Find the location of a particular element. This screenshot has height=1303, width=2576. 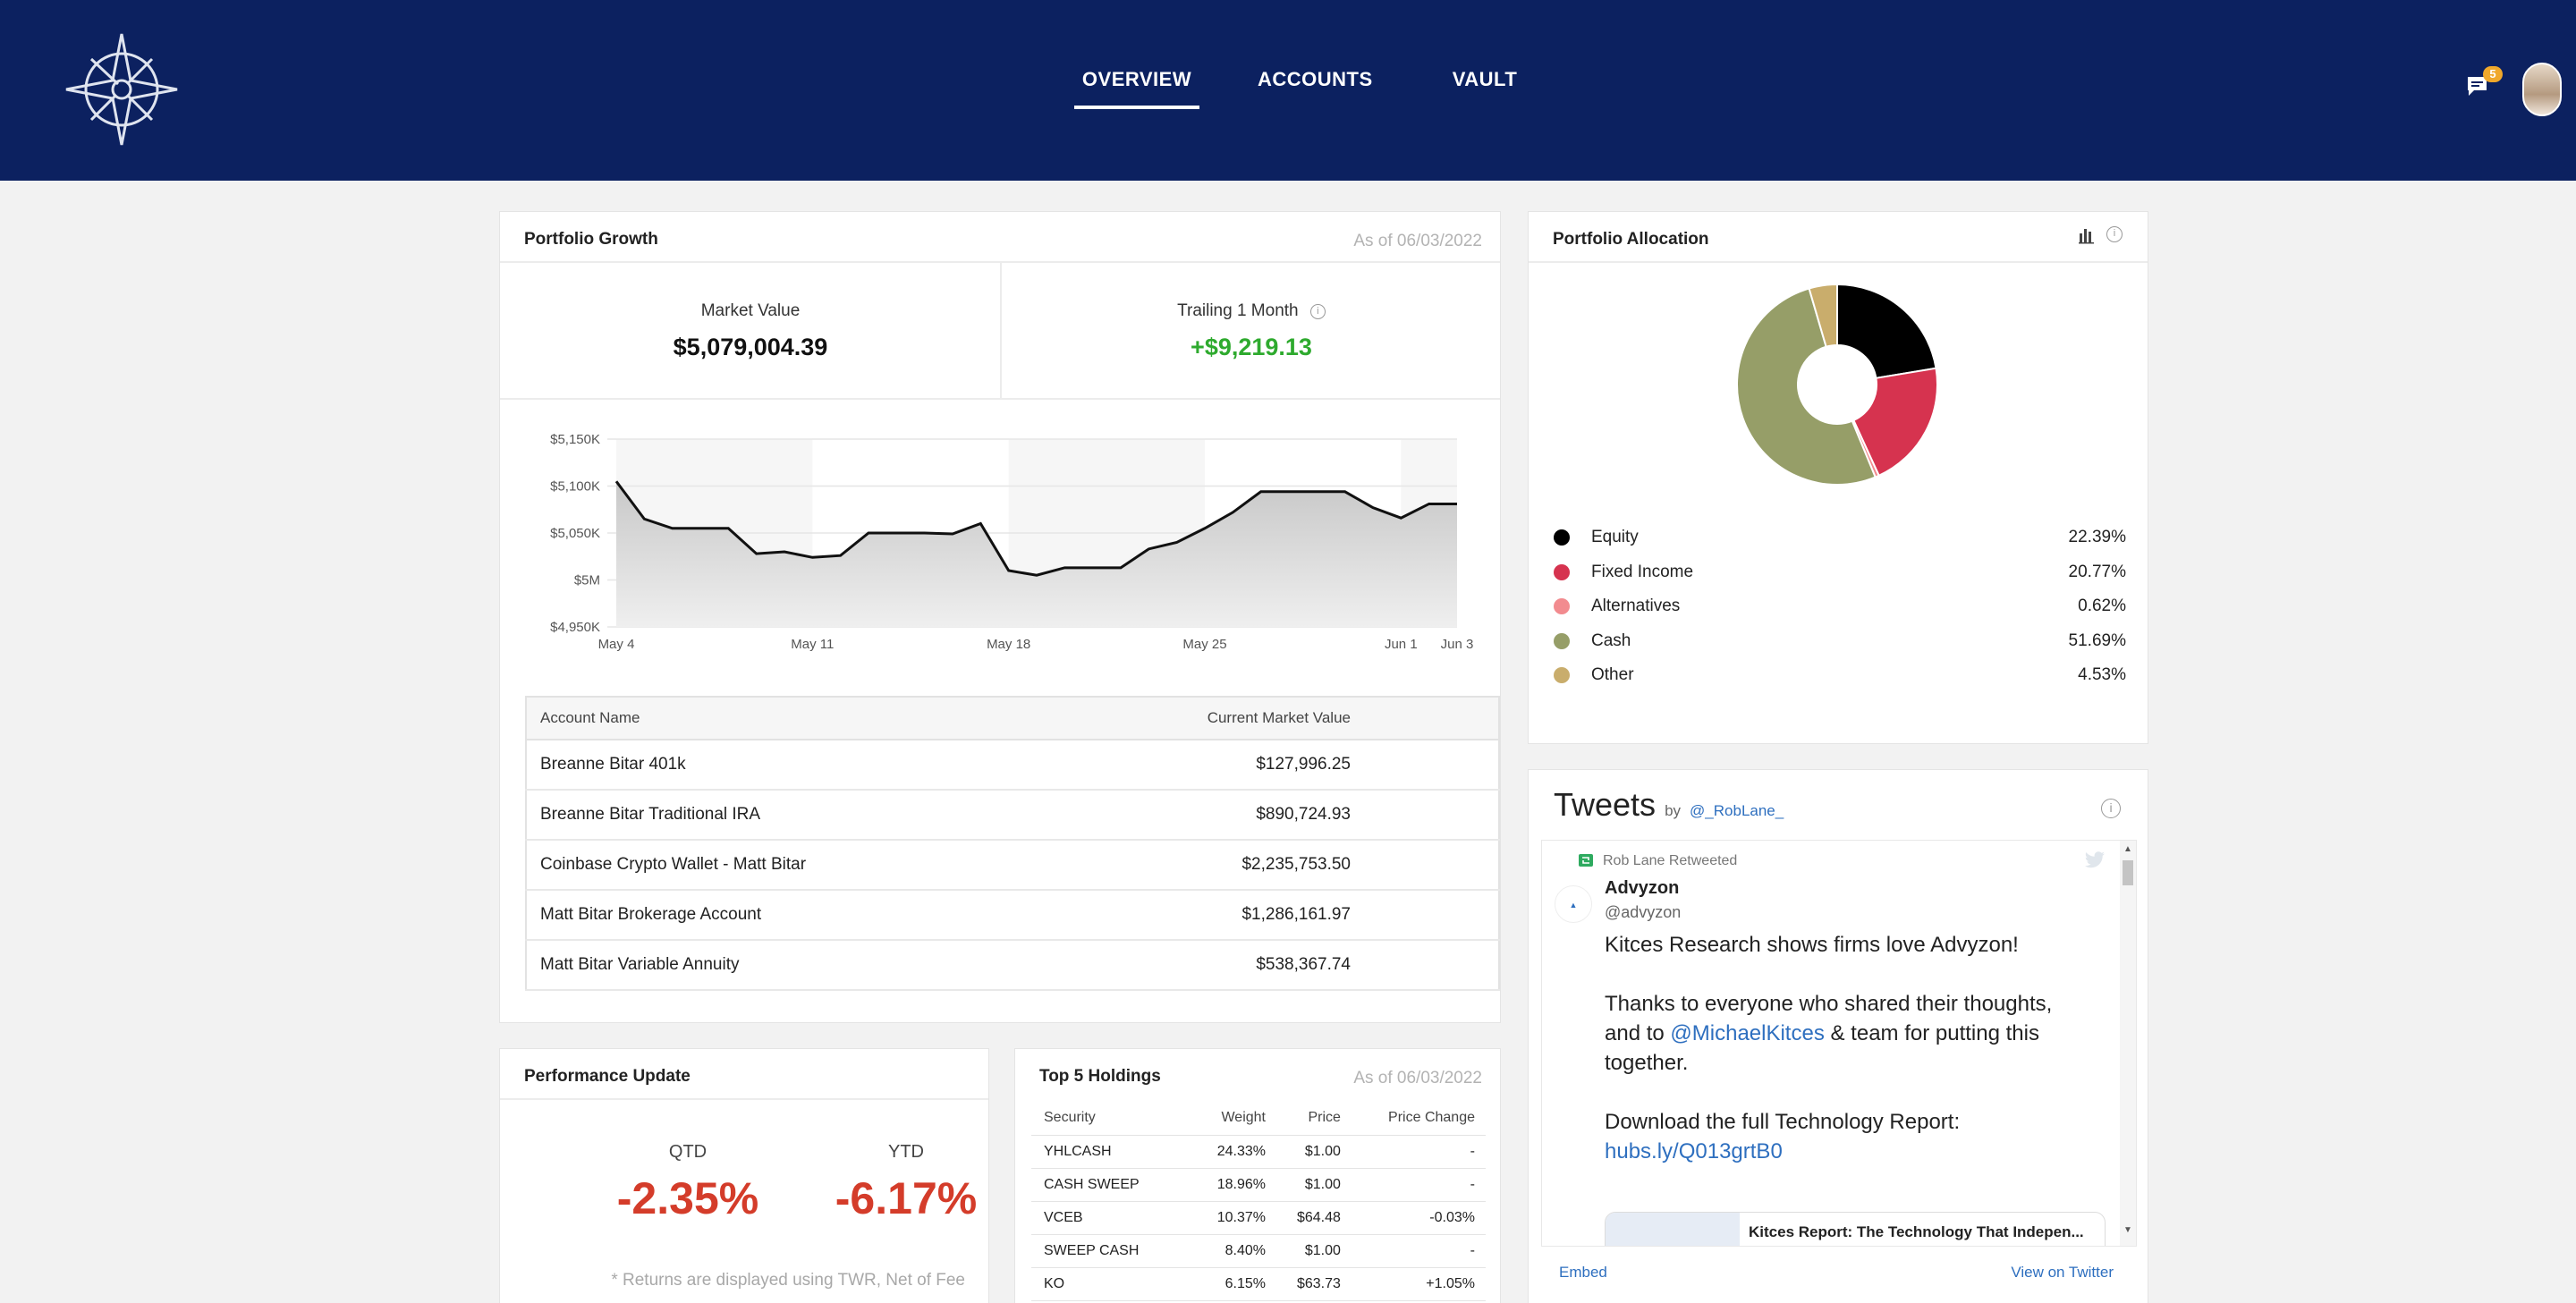

trailing-label: Trailing 1 Month i is located at coordinates (1251, 311).